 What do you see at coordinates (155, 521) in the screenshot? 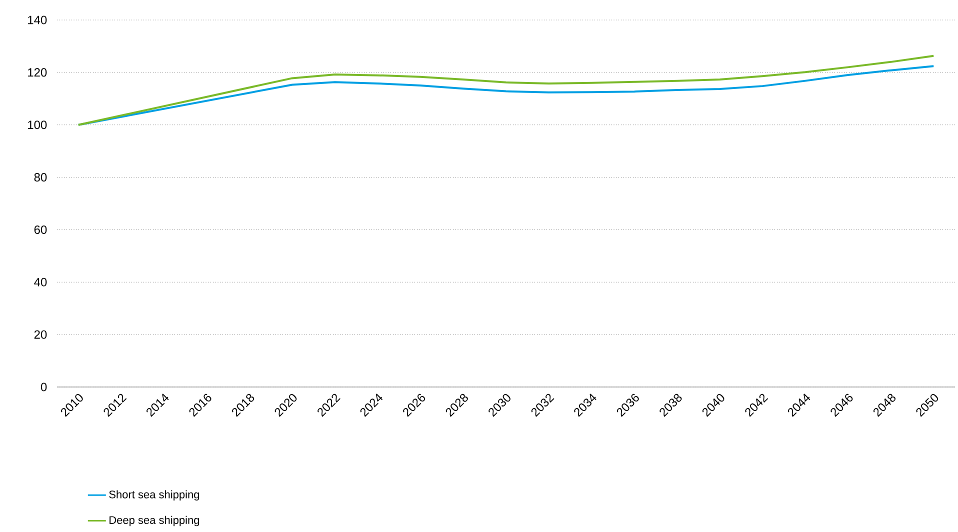
I see `legend-label: Deep sea shipping` at bounding box center [155, 521].